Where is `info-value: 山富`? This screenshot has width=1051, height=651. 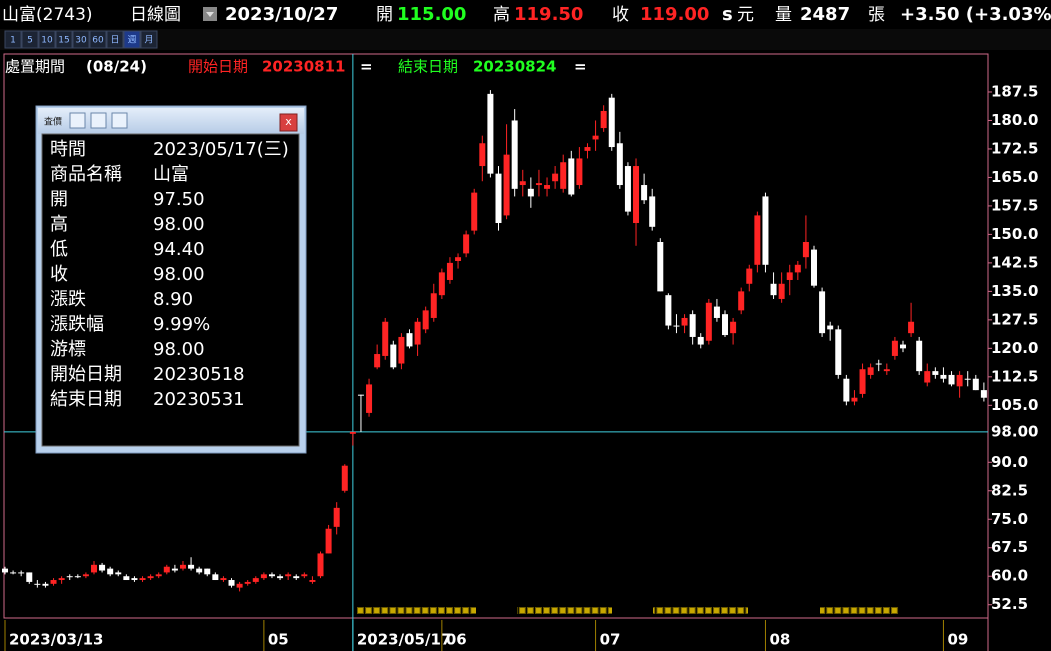 info-value: 山富 is located at coordinates (171, 174).